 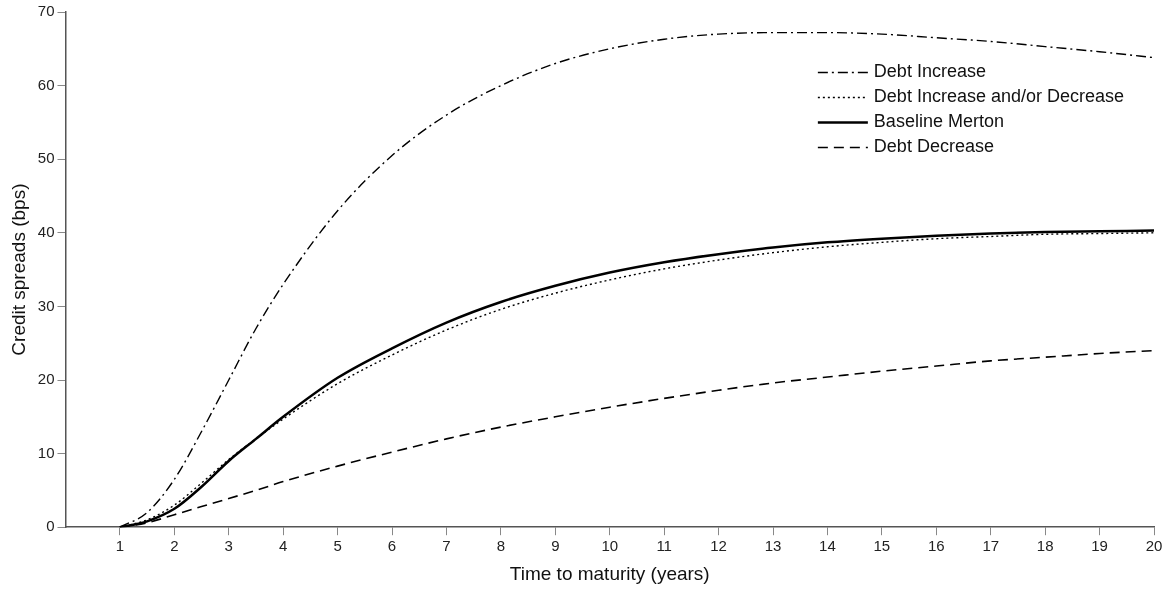 What do you see at coordinates (446, 546) in the screenshot?
I see `x-tick-label: 7` at bounding box center [446, 546].